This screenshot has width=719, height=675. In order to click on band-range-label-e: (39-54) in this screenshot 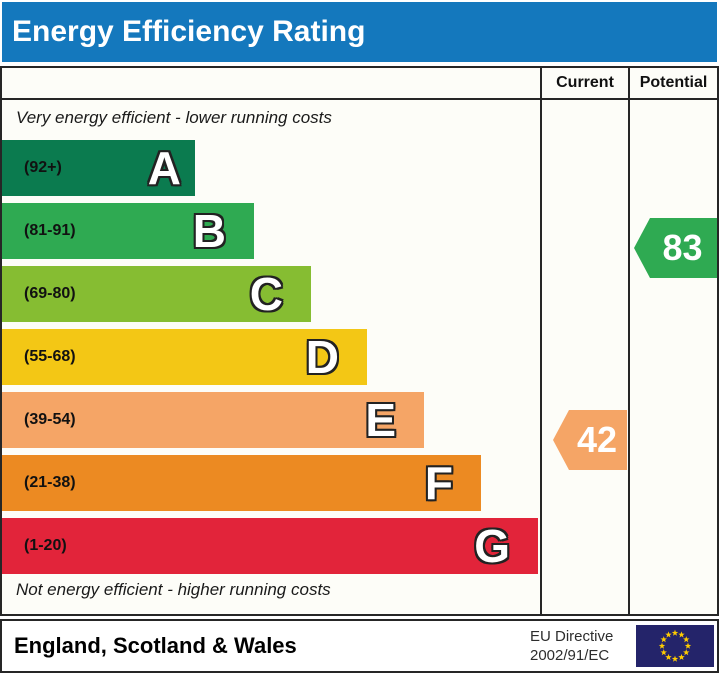, I will do `click(50, 419)`.